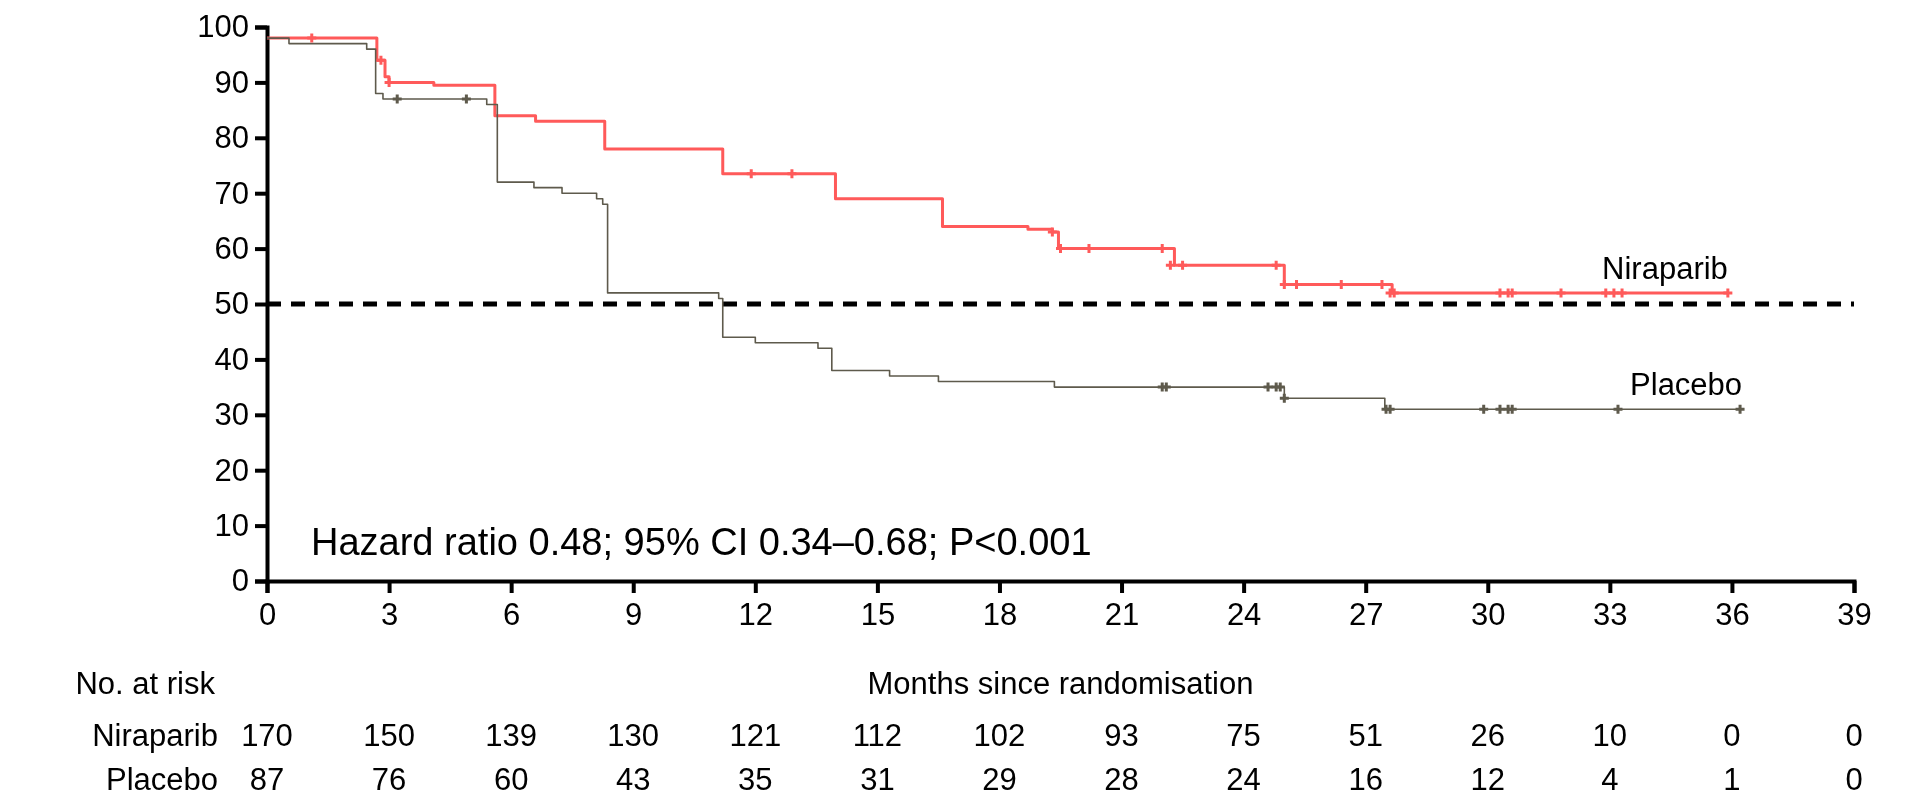 Image resolution: width=1906 pixels, height=803 pixels. I want to click on data-label: 26, so click(1488, 735).